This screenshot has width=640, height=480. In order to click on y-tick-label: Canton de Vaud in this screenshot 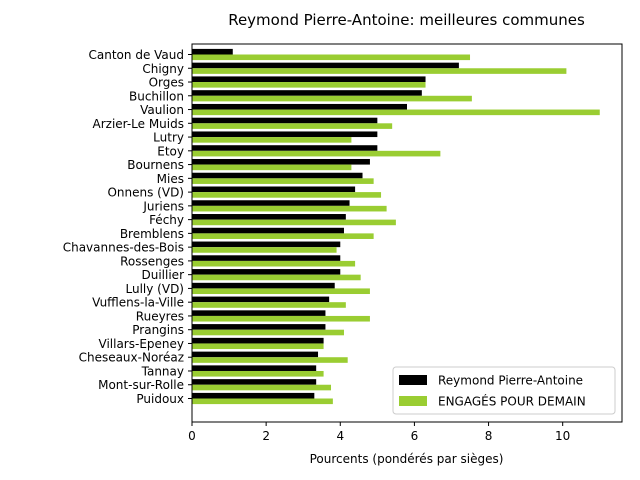, I will do `click(136, 55)`.